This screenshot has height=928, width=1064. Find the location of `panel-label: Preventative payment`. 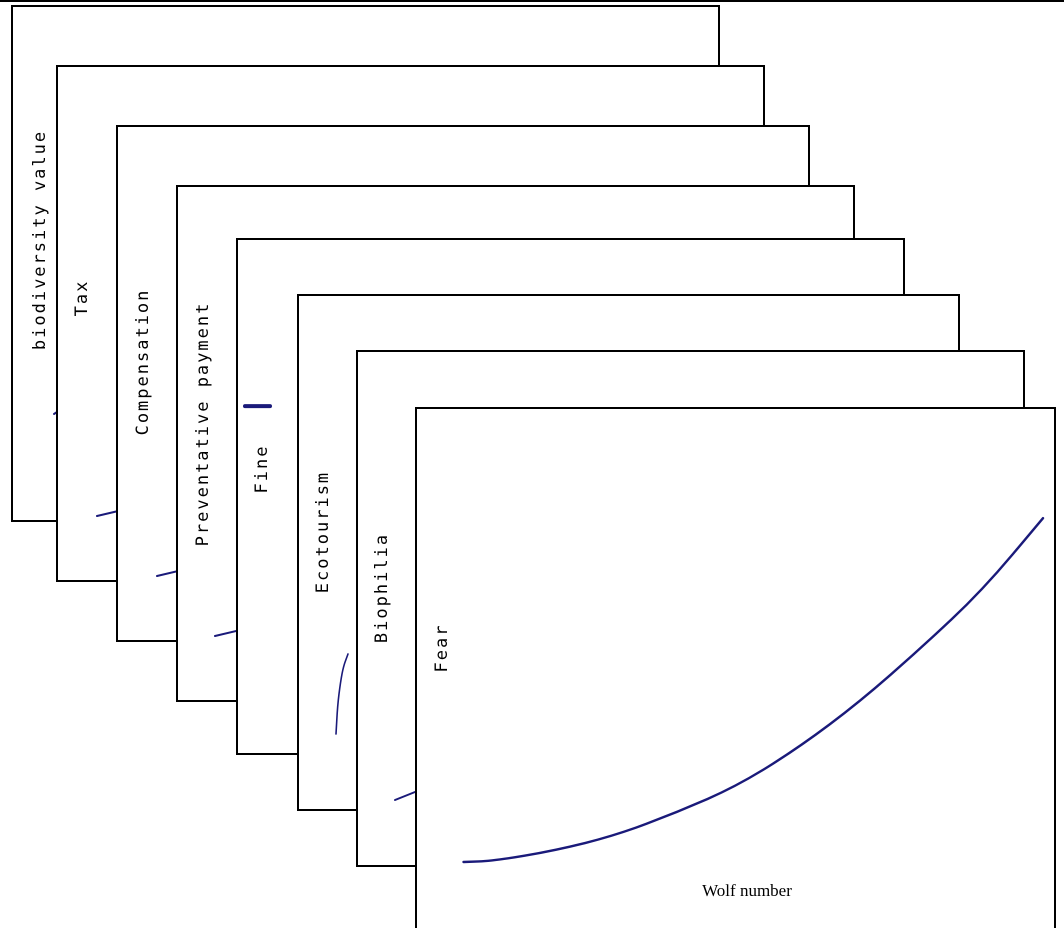

panel-label: Preventative payment is located at coordinates (203, 424).